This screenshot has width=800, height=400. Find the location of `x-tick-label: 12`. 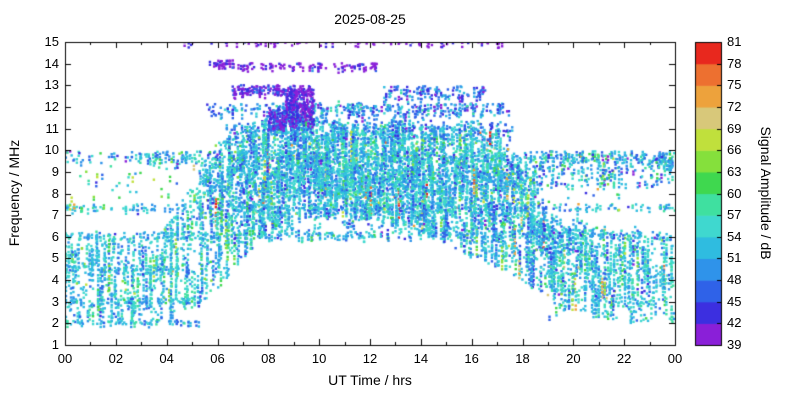

x-tick-label: 12 is located at coordinates (370, 358).